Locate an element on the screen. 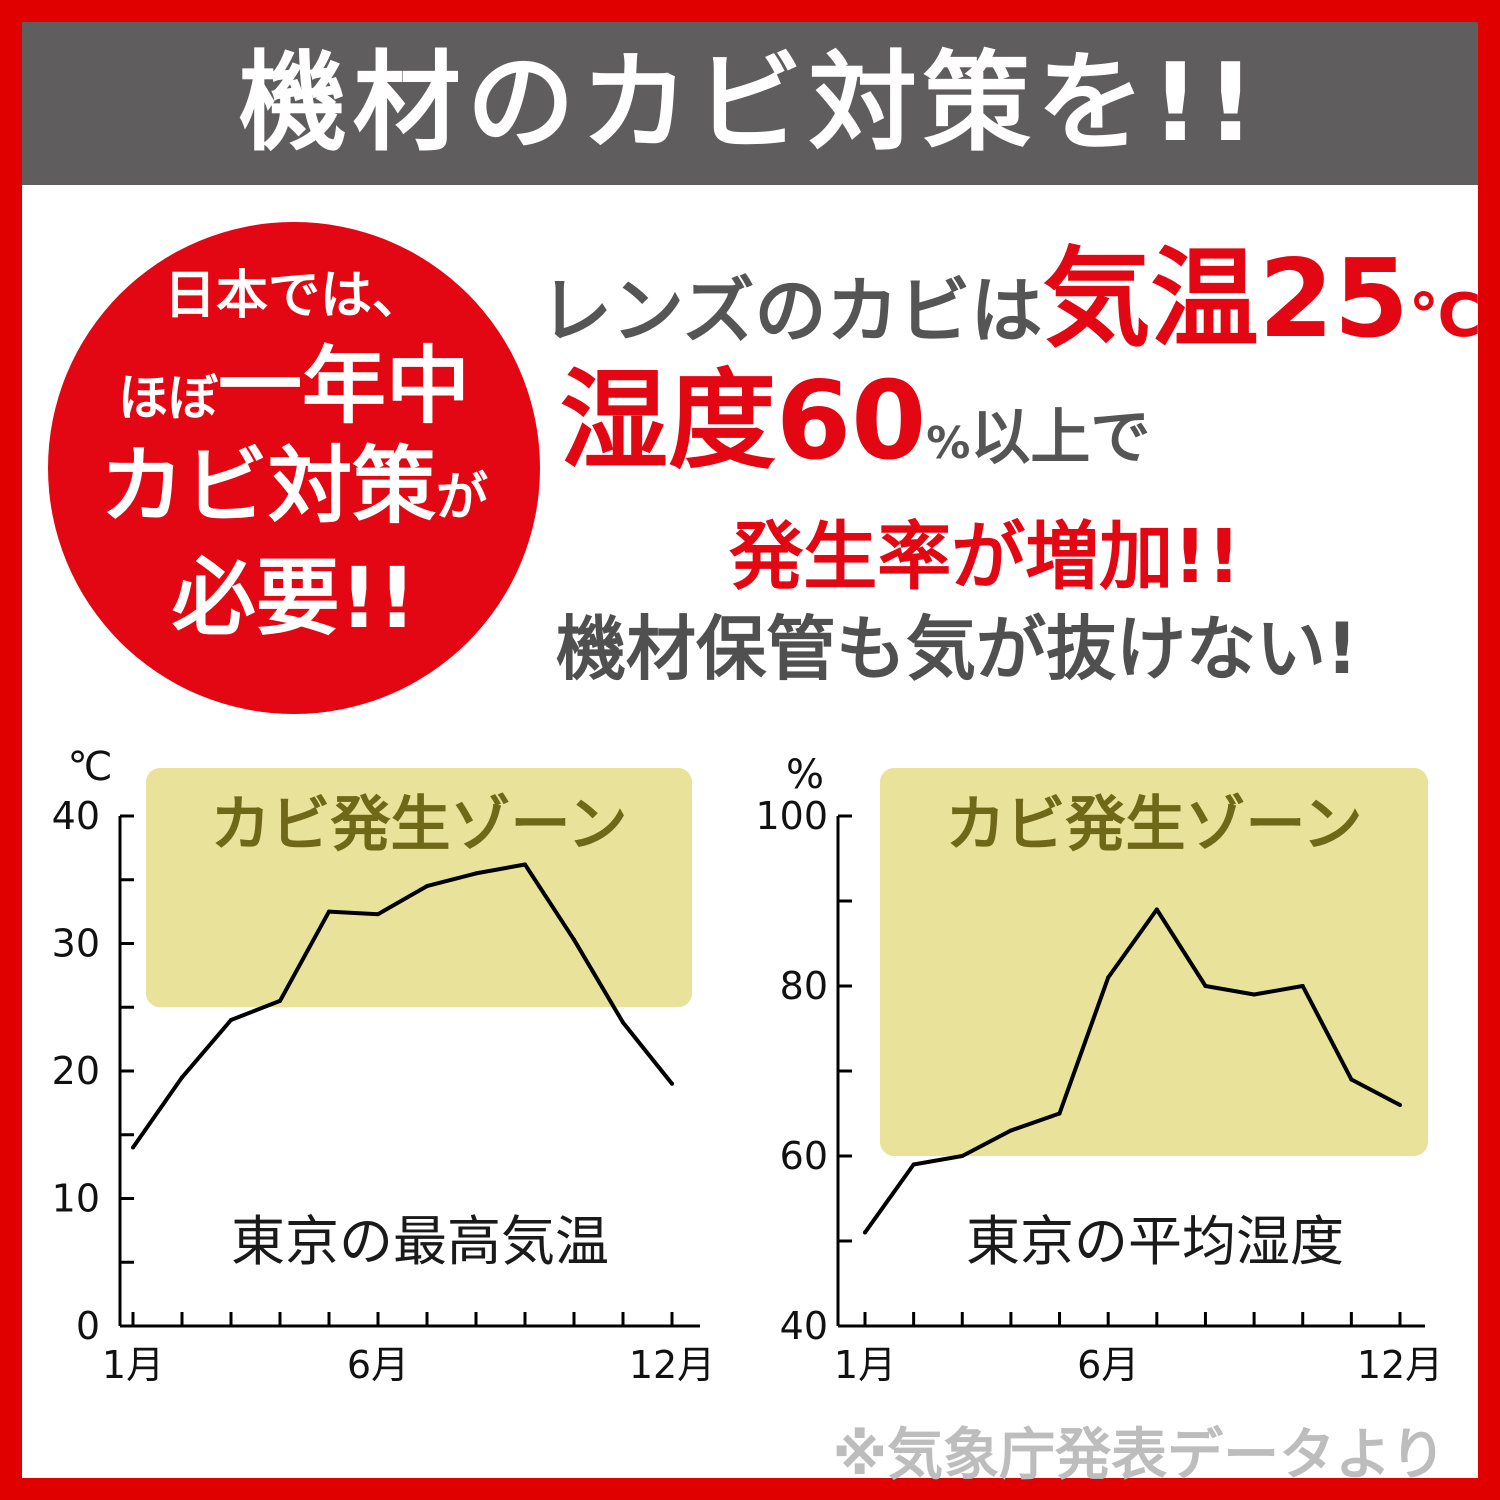 Image resolution: width=1500 pixels, height=1500 pixels. header-banner: 機材のカビ対策を!! is located at coordinates (750, 103).